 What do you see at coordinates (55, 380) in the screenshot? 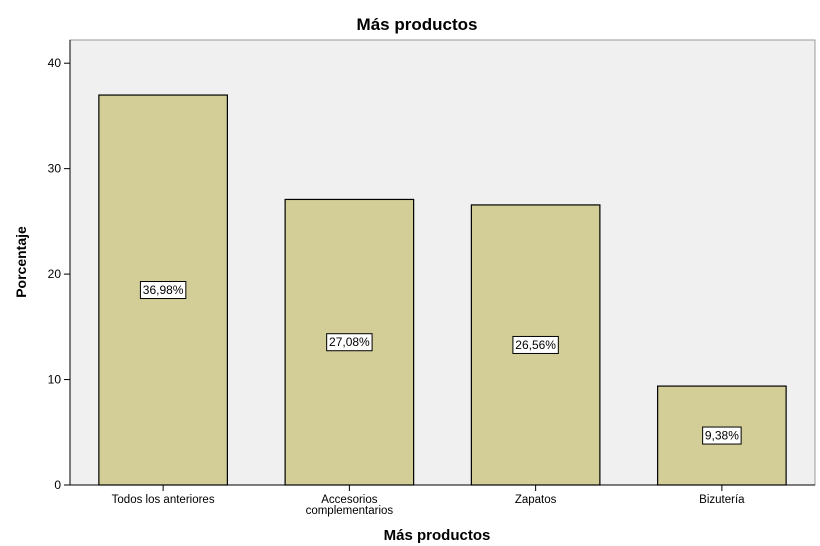
I see `y-tick-label: 10` at bounding box center [55, 380].